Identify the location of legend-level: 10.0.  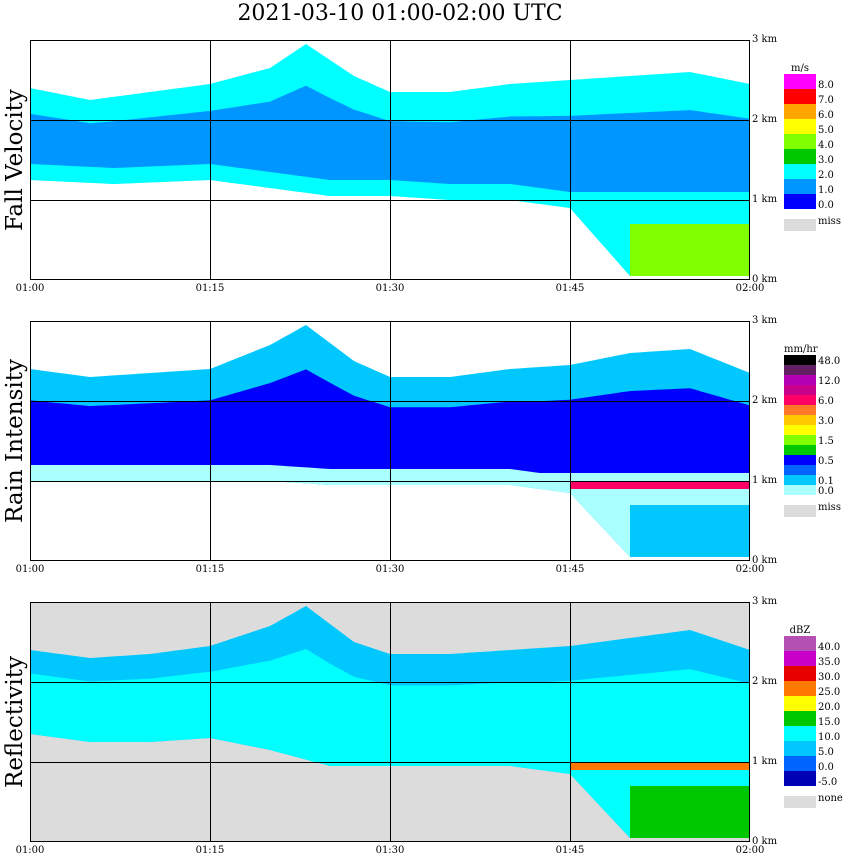
(829, 737).